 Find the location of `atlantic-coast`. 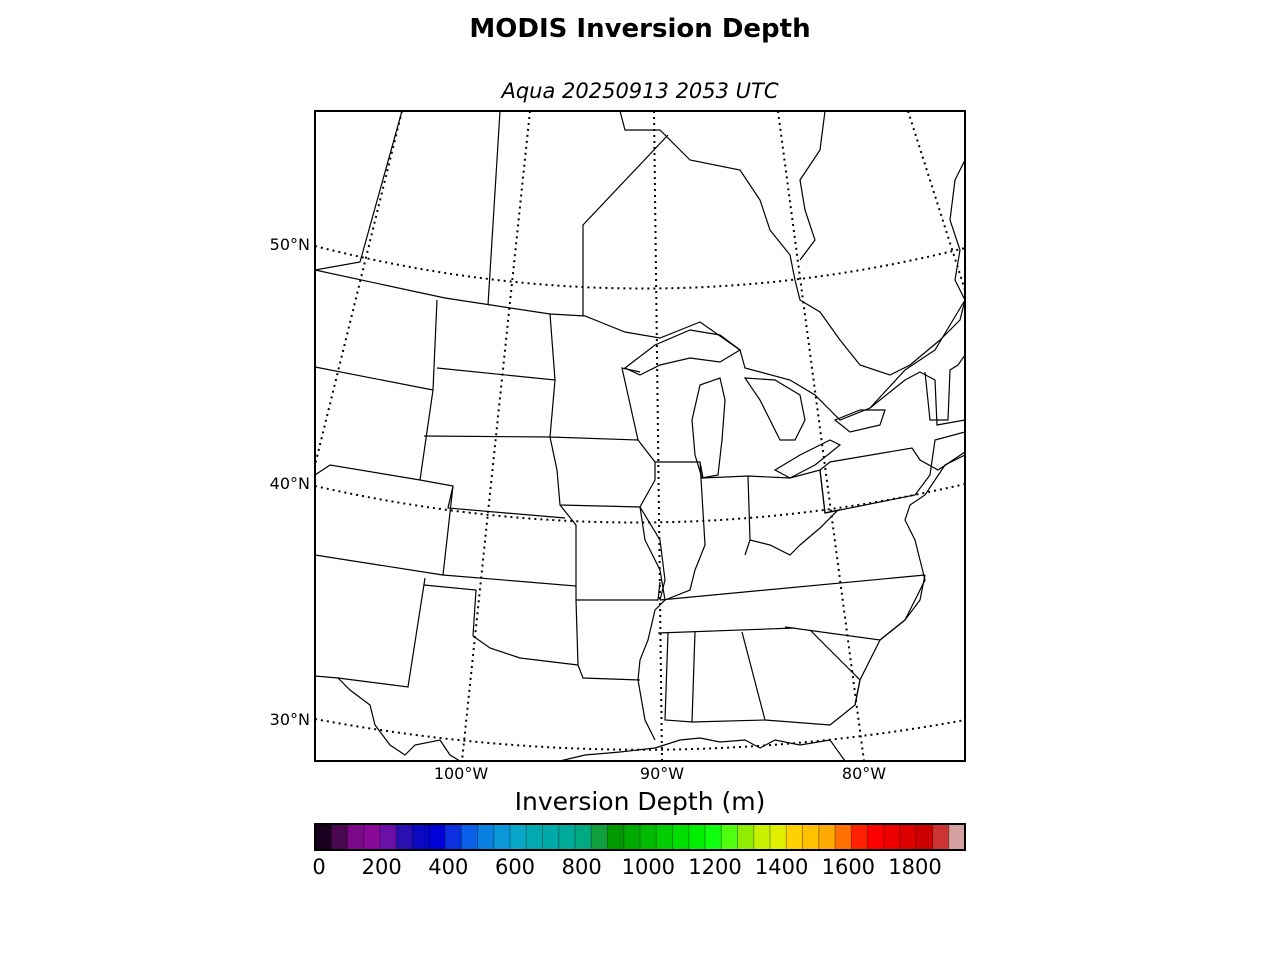

atlantic-coast is located at coordinates (909, 580).